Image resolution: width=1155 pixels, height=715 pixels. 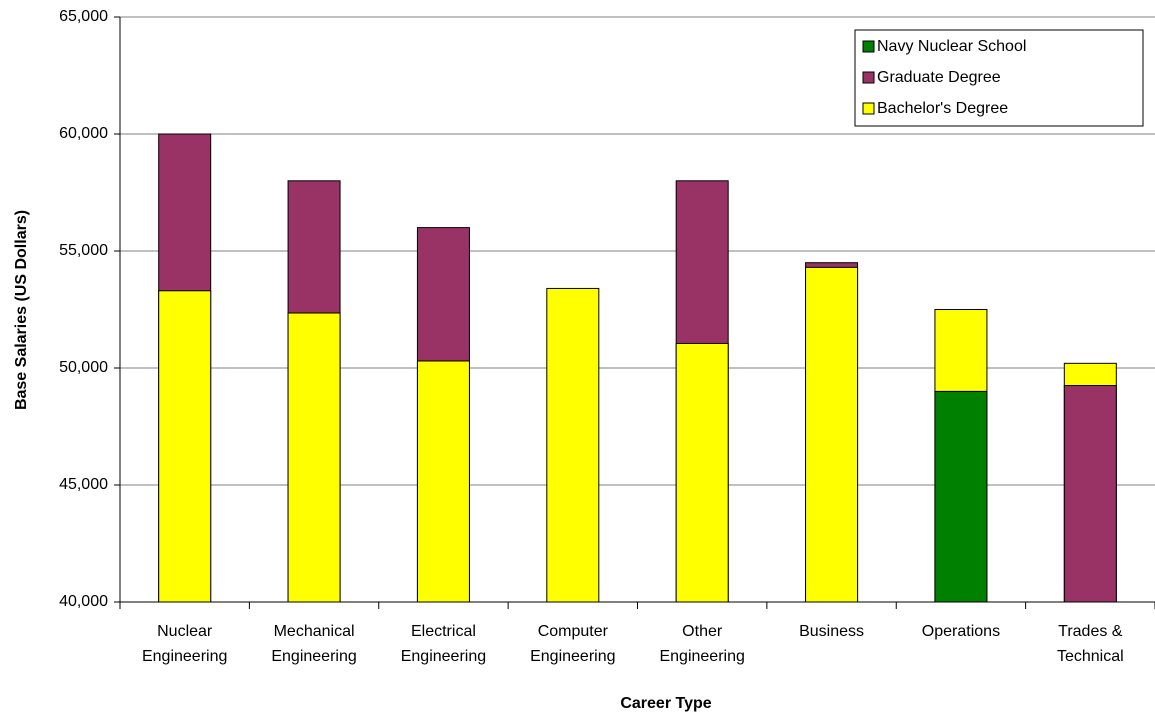 What do you see at coordinates (939, 77) in the screenshot?
I see `legend-label: Graduate Degree` at bounding box center [939, 77].